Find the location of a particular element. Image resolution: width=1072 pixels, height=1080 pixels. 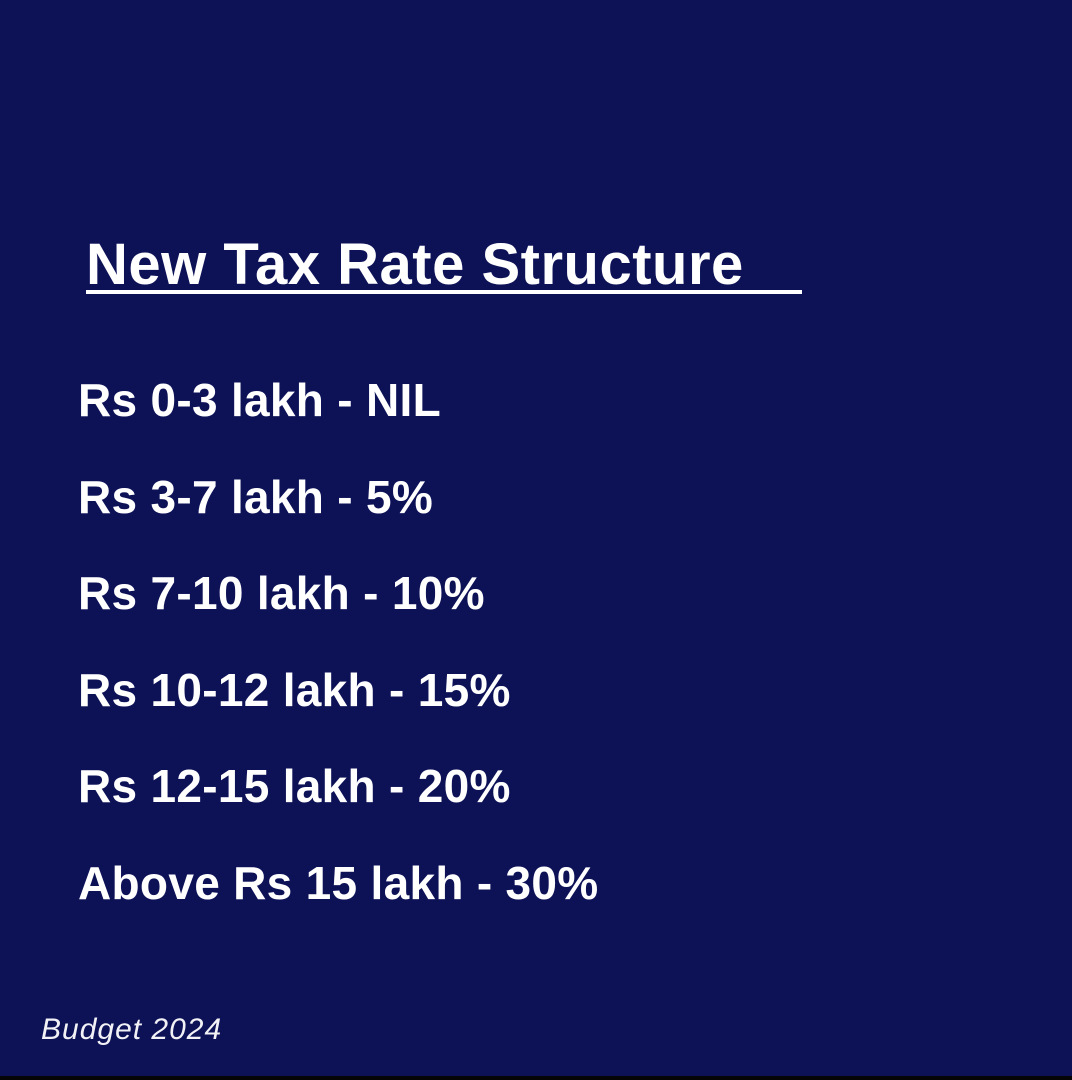

tax-slab-0-3-lakh: Rs 0-3 lakh - NIL is located at coordinates (259, 400).